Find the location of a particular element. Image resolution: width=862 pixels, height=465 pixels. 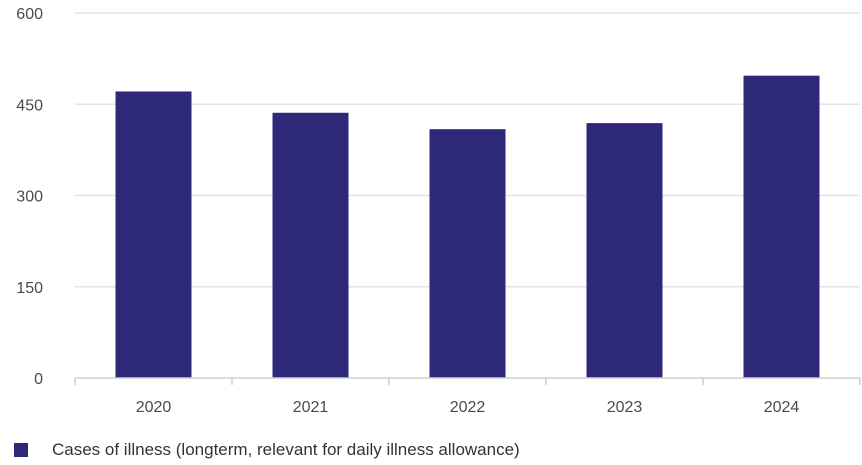

y-tick-label: 450 is located at coordinates (29, 105).